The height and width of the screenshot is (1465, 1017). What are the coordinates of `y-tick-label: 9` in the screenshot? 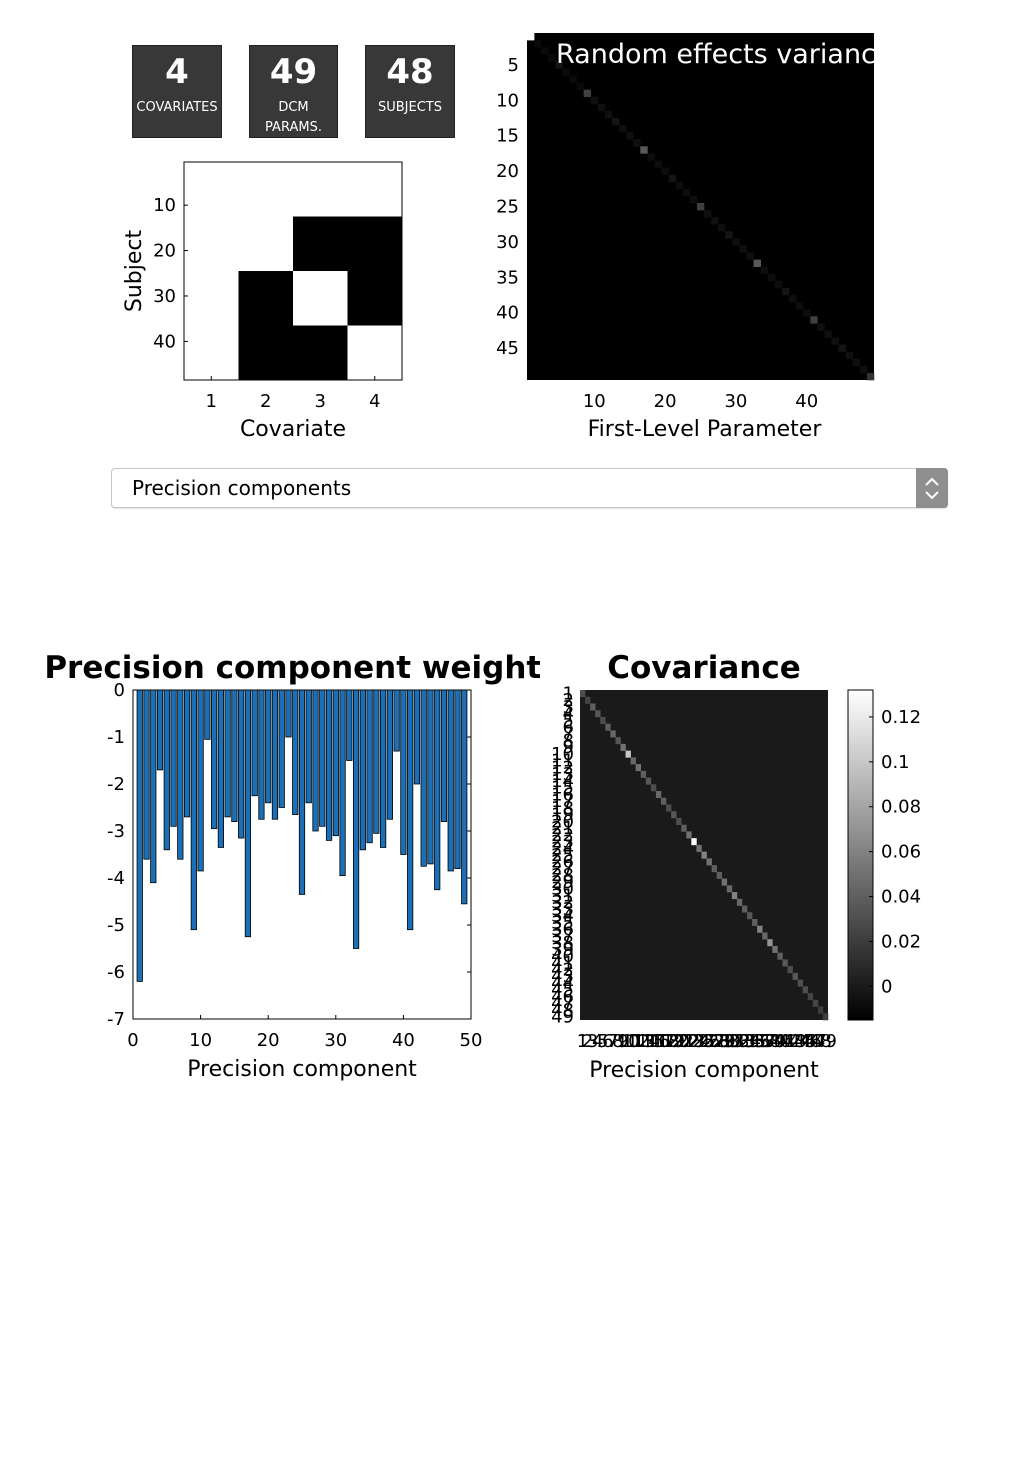 It's located at (568, 747).